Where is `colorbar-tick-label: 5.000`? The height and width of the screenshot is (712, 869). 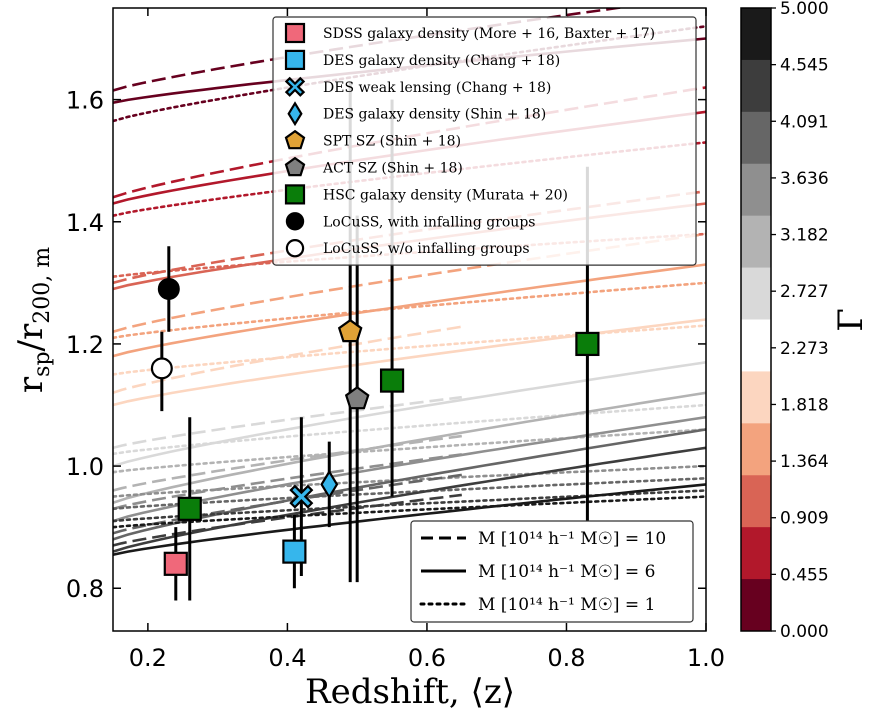
colorbar-tick-label: 5.000 is located at coordinates (804, 9).